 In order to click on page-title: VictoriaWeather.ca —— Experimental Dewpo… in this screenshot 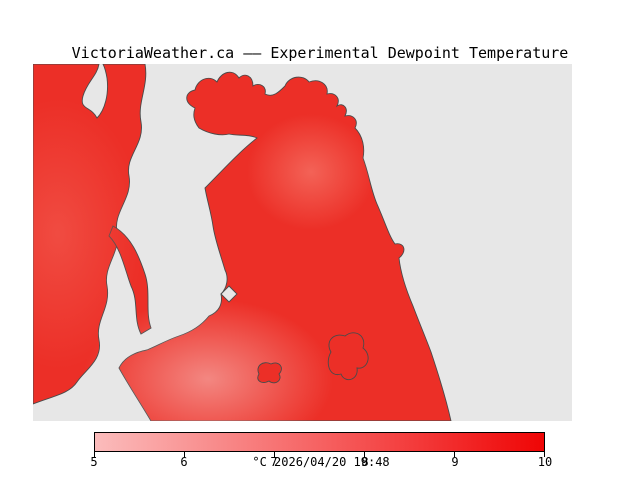, I will do `click(320, 53)`.